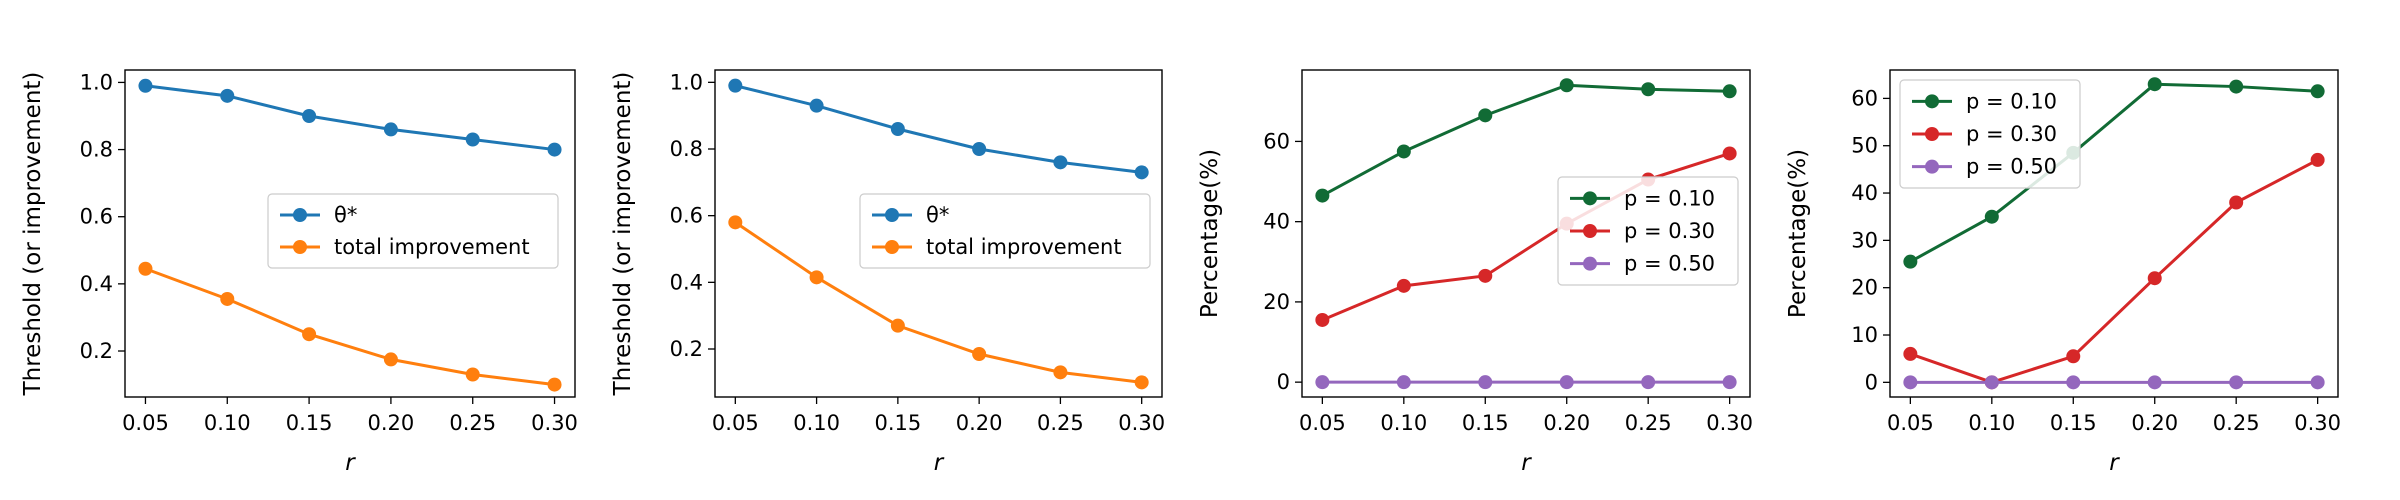  I want to click on legend-label: p = 0.50, so click(1669, 264).